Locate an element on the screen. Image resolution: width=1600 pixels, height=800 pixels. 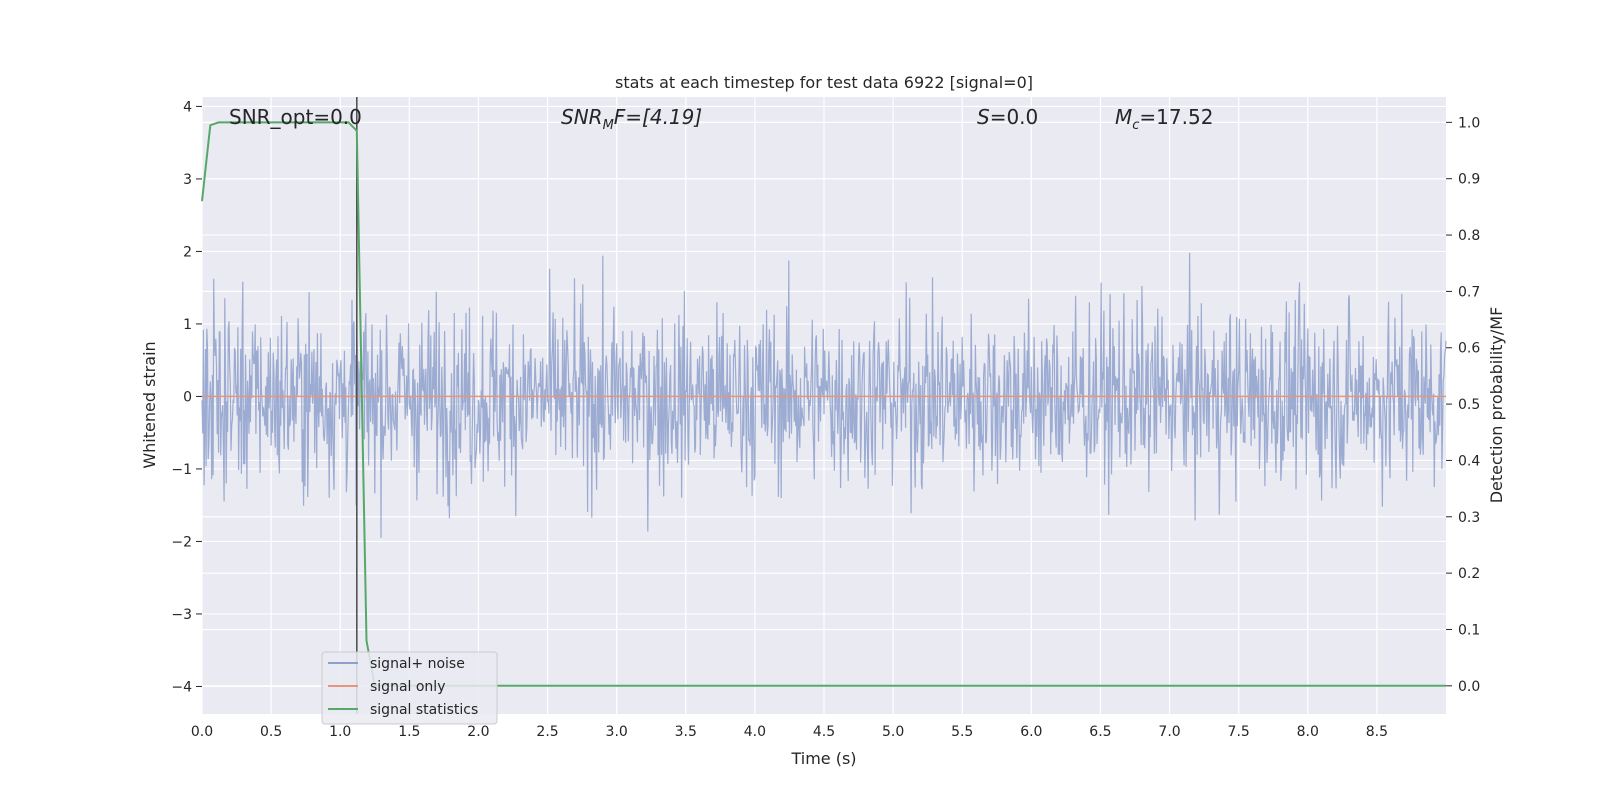
x-tick-label: 6.0 is located at coordinates (1031, 732).